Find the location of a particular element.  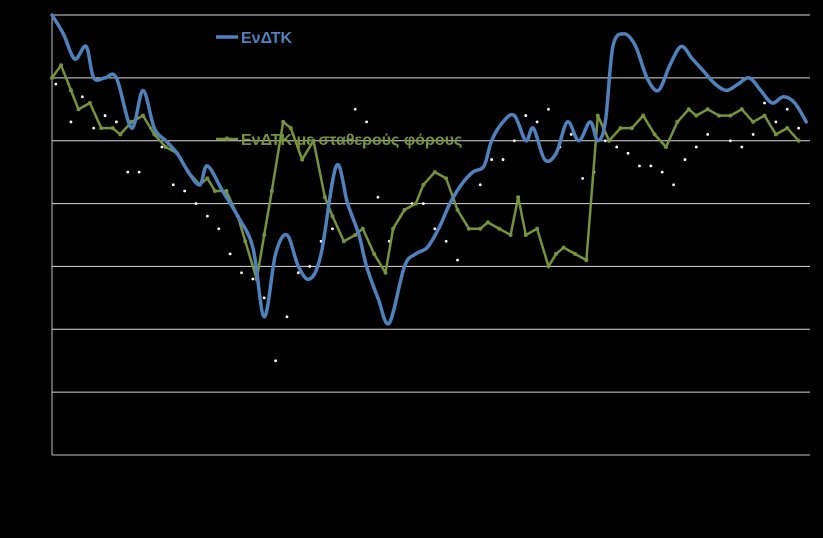

legend-label-edtk: ΕνΔΤΚ is located at coordinates (267, 38).